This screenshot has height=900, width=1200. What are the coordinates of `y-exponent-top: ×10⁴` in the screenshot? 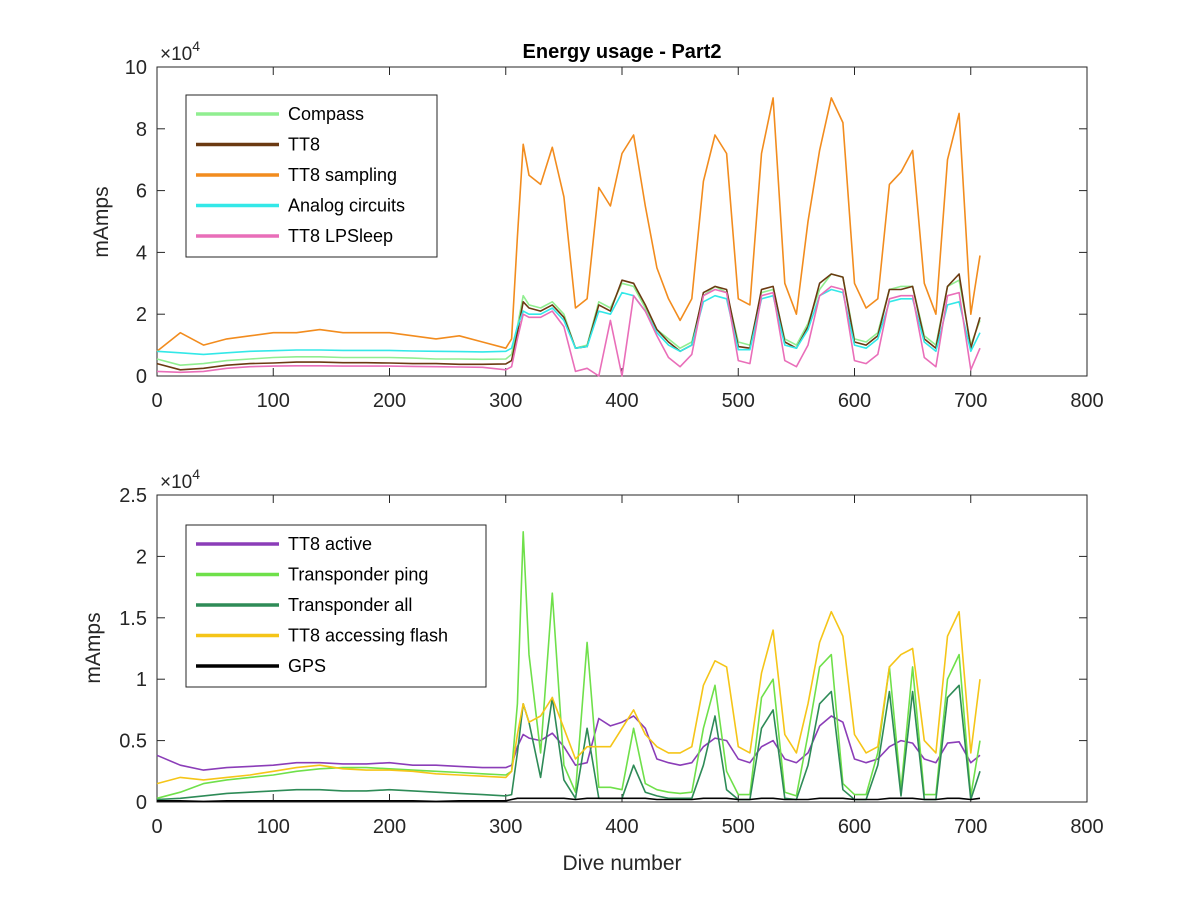 It's located at (180, 51).